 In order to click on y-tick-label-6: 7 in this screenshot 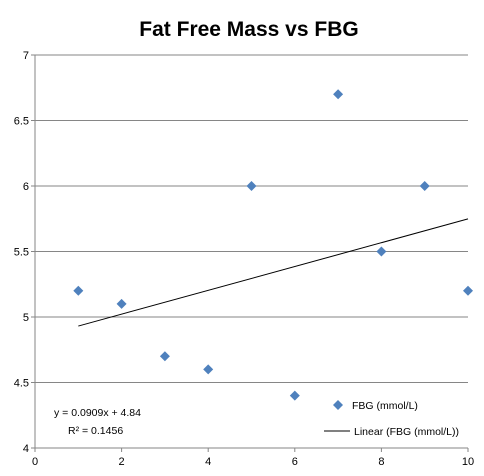, I will do `click(26, 56)`.